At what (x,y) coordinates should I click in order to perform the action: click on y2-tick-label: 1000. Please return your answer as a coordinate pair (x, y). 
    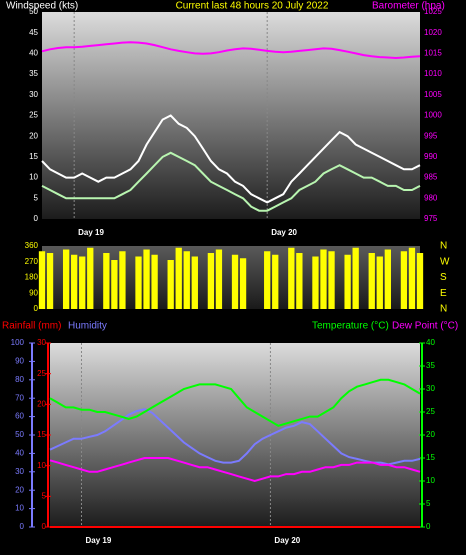
    Looking at the image, I should click on (433, 115).